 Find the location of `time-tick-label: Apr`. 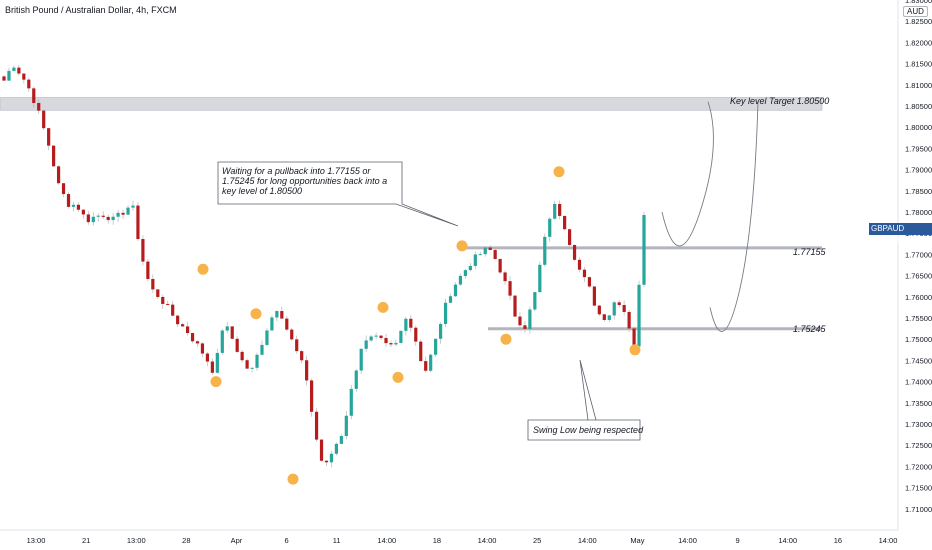

time-tick-label: Apr is located at coordinates (237, 540).